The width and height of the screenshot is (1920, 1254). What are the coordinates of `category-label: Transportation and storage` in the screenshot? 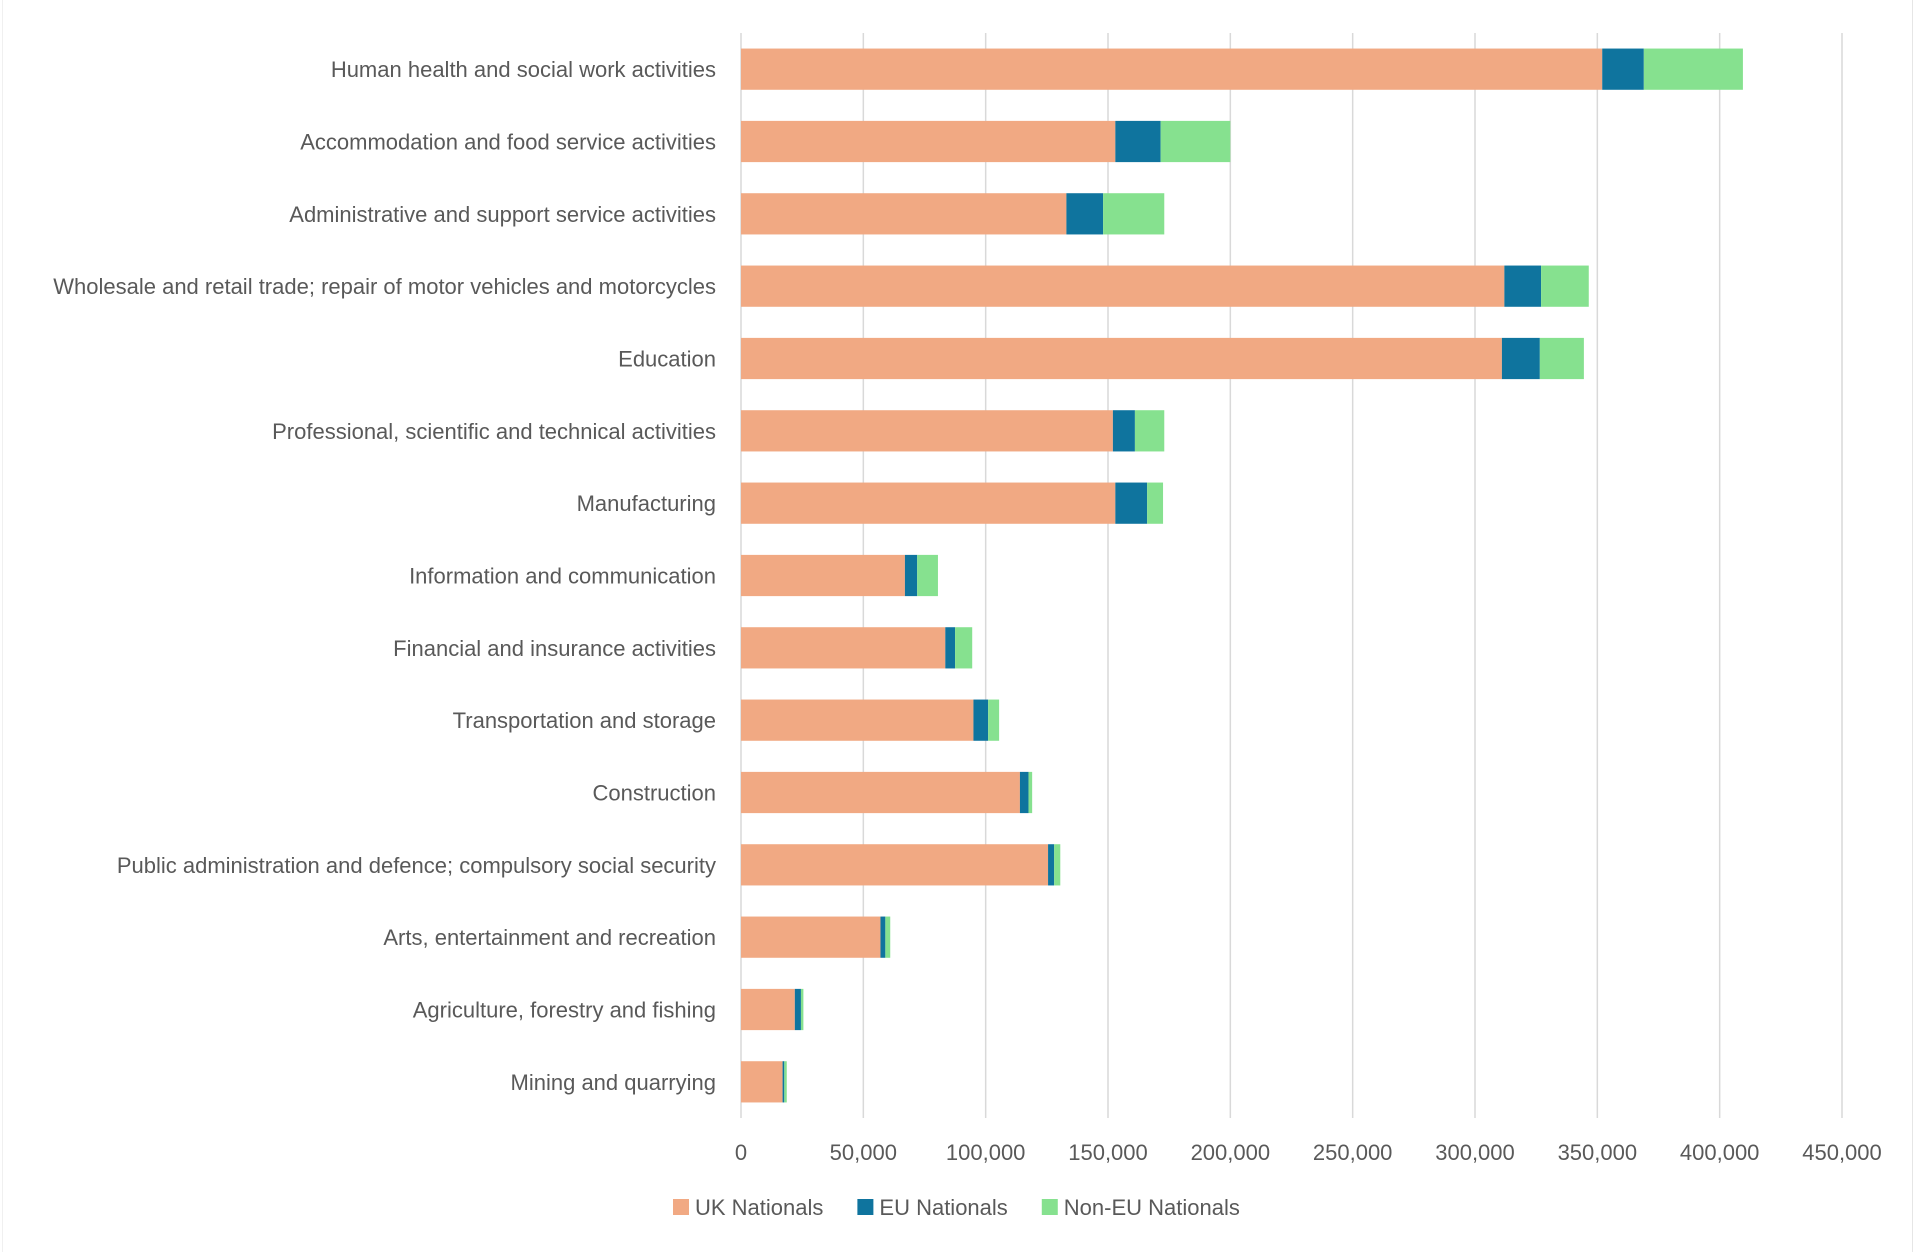 It's located at (584, 720).